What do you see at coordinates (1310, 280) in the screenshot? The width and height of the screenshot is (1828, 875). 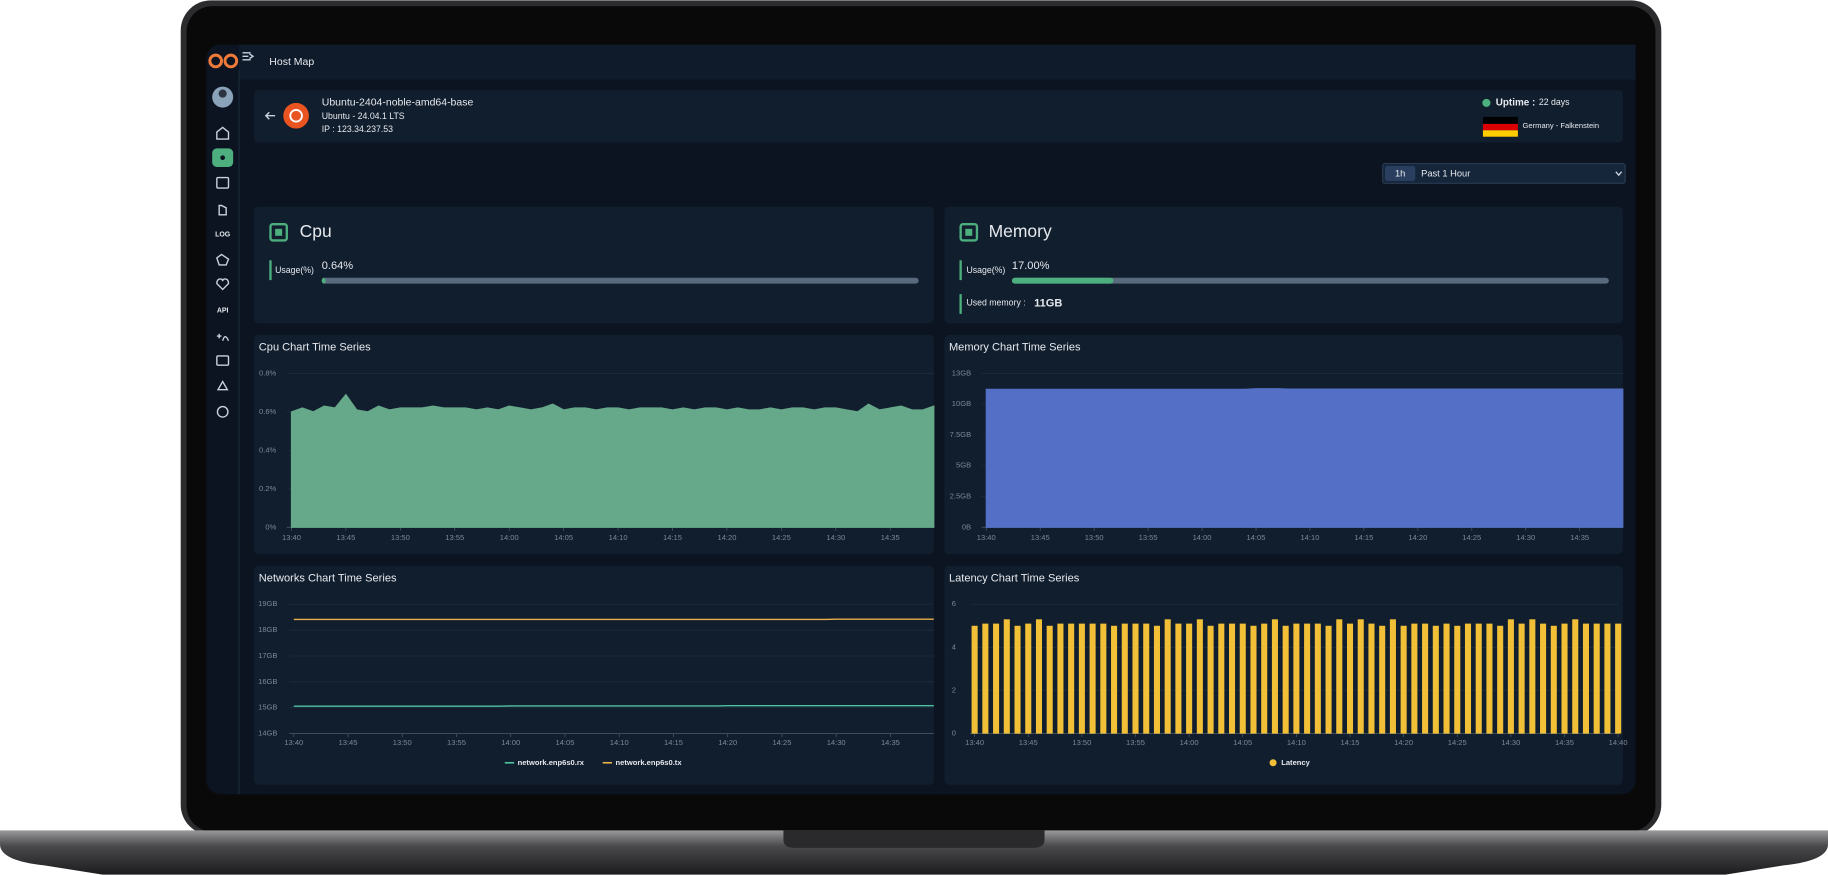 I see `memory-usage-track` at bounding box center [1310, 280].